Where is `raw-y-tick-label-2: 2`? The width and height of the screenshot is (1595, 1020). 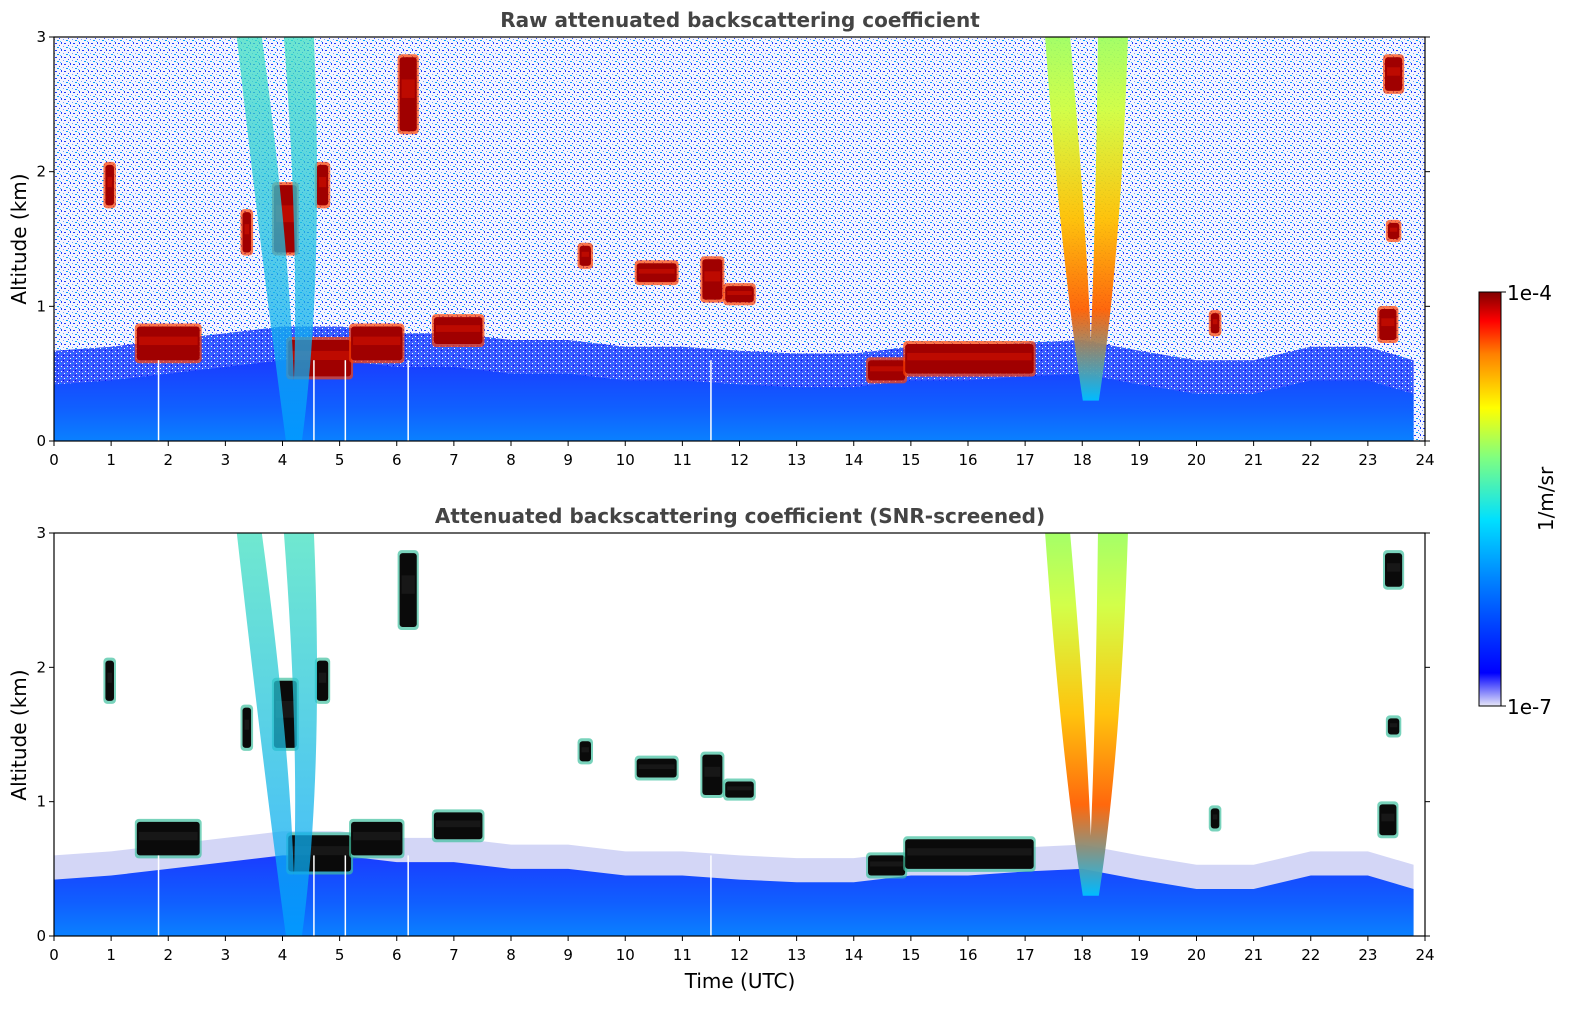
raw-y-tick-label-2: 2 is located at coordinates (41, 172).